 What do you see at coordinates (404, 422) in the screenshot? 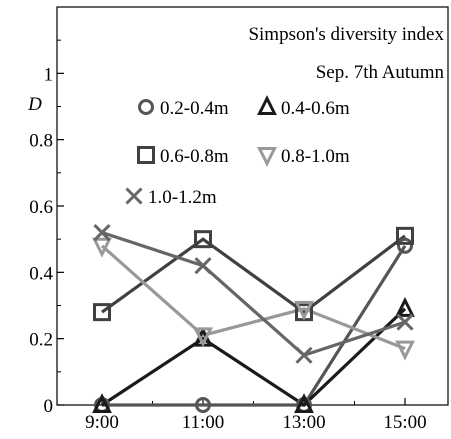
I see `x-tick-label: 15:00` at bounding box center [404, 422].